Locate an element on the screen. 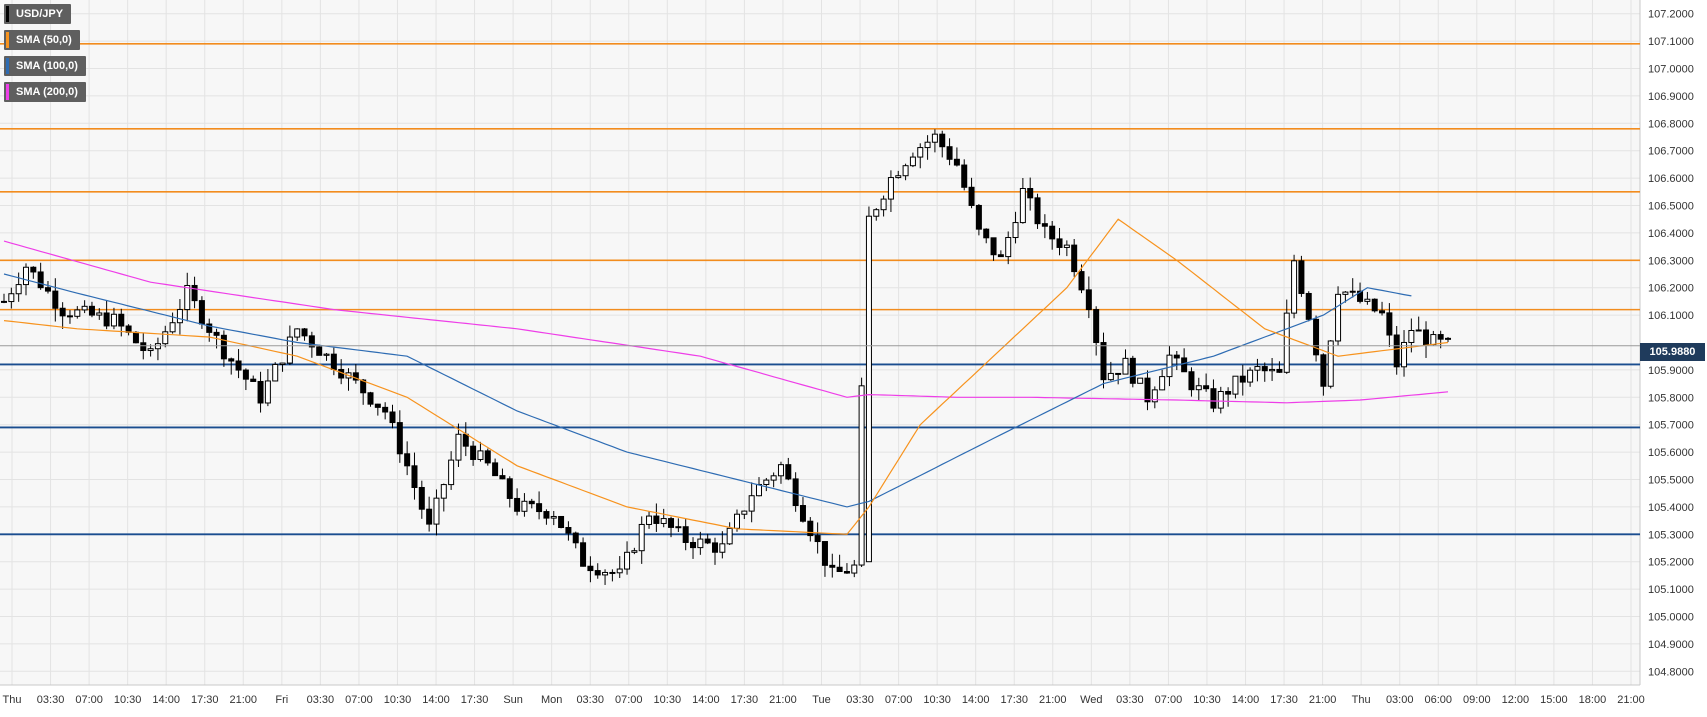  legend-instrument-label: USD/JPY is located at coordinates (40, 14).